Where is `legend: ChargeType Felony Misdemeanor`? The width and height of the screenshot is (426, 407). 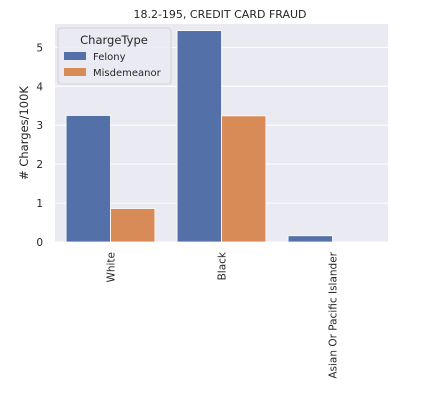
legend: ChargeType Felony Misdemeanor is located at coordinates (114, 56).